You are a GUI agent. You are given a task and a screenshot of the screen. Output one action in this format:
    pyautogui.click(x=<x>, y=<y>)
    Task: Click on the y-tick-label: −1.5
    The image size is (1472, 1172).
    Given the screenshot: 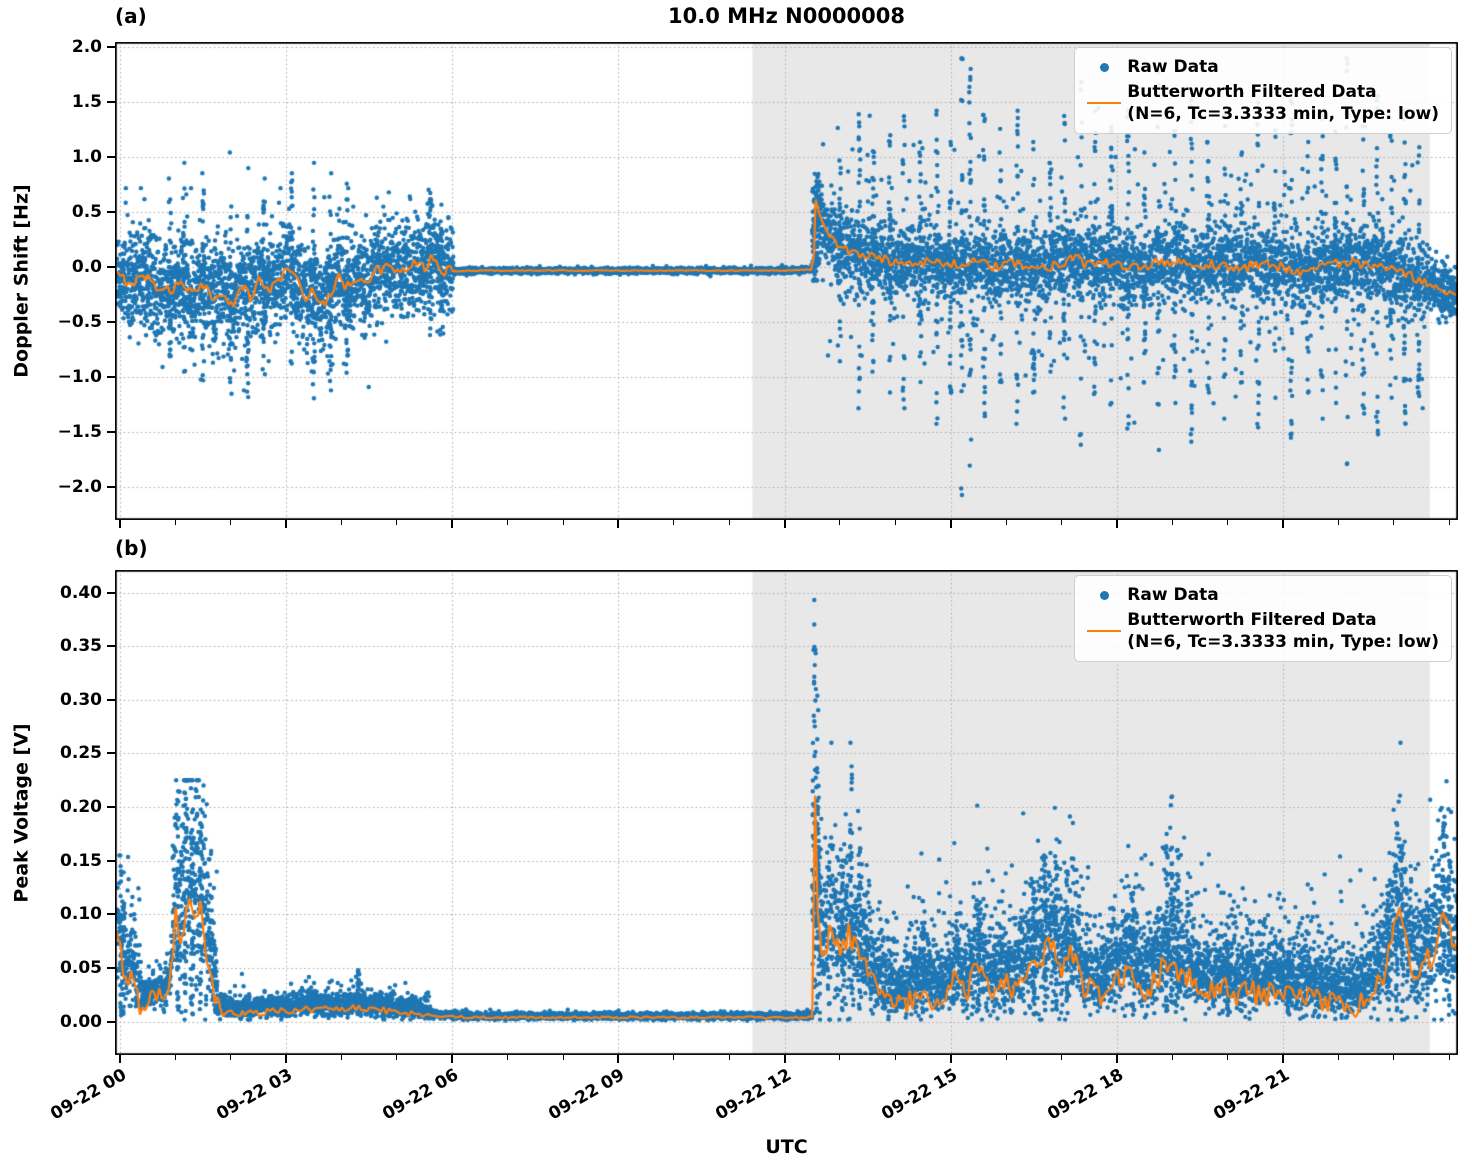 What is the action you would take?
    pyautogui.click(x=79, y=432)
    